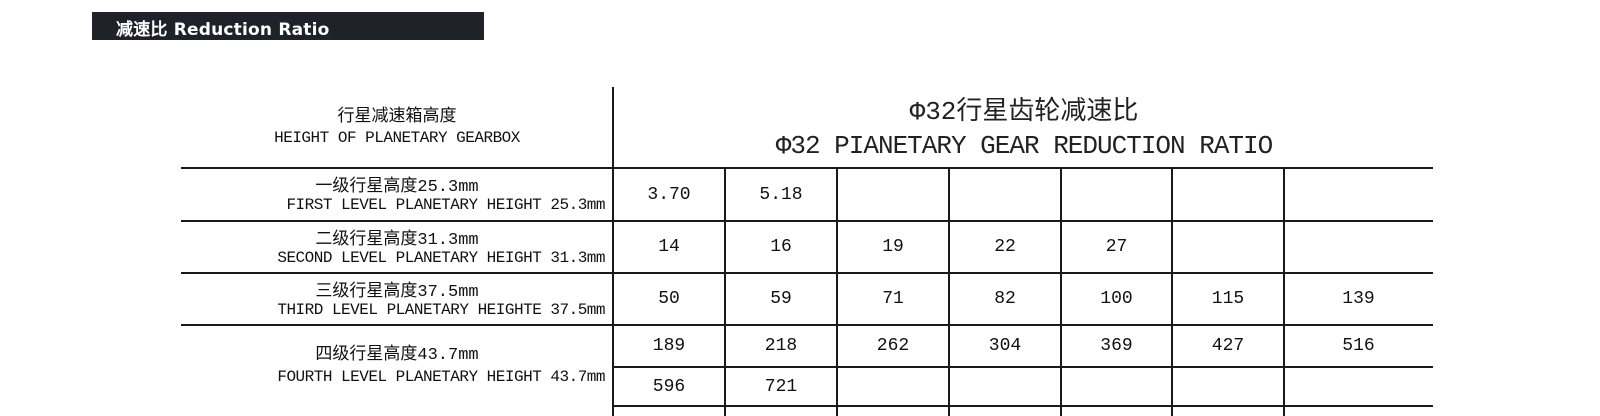 The image size is (1600, 416). I want to click on ratio-cell: 218, so click(781, 346).